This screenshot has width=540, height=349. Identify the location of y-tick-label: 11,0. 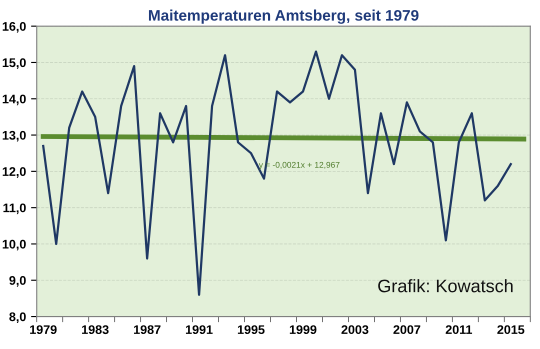
(14, 208).